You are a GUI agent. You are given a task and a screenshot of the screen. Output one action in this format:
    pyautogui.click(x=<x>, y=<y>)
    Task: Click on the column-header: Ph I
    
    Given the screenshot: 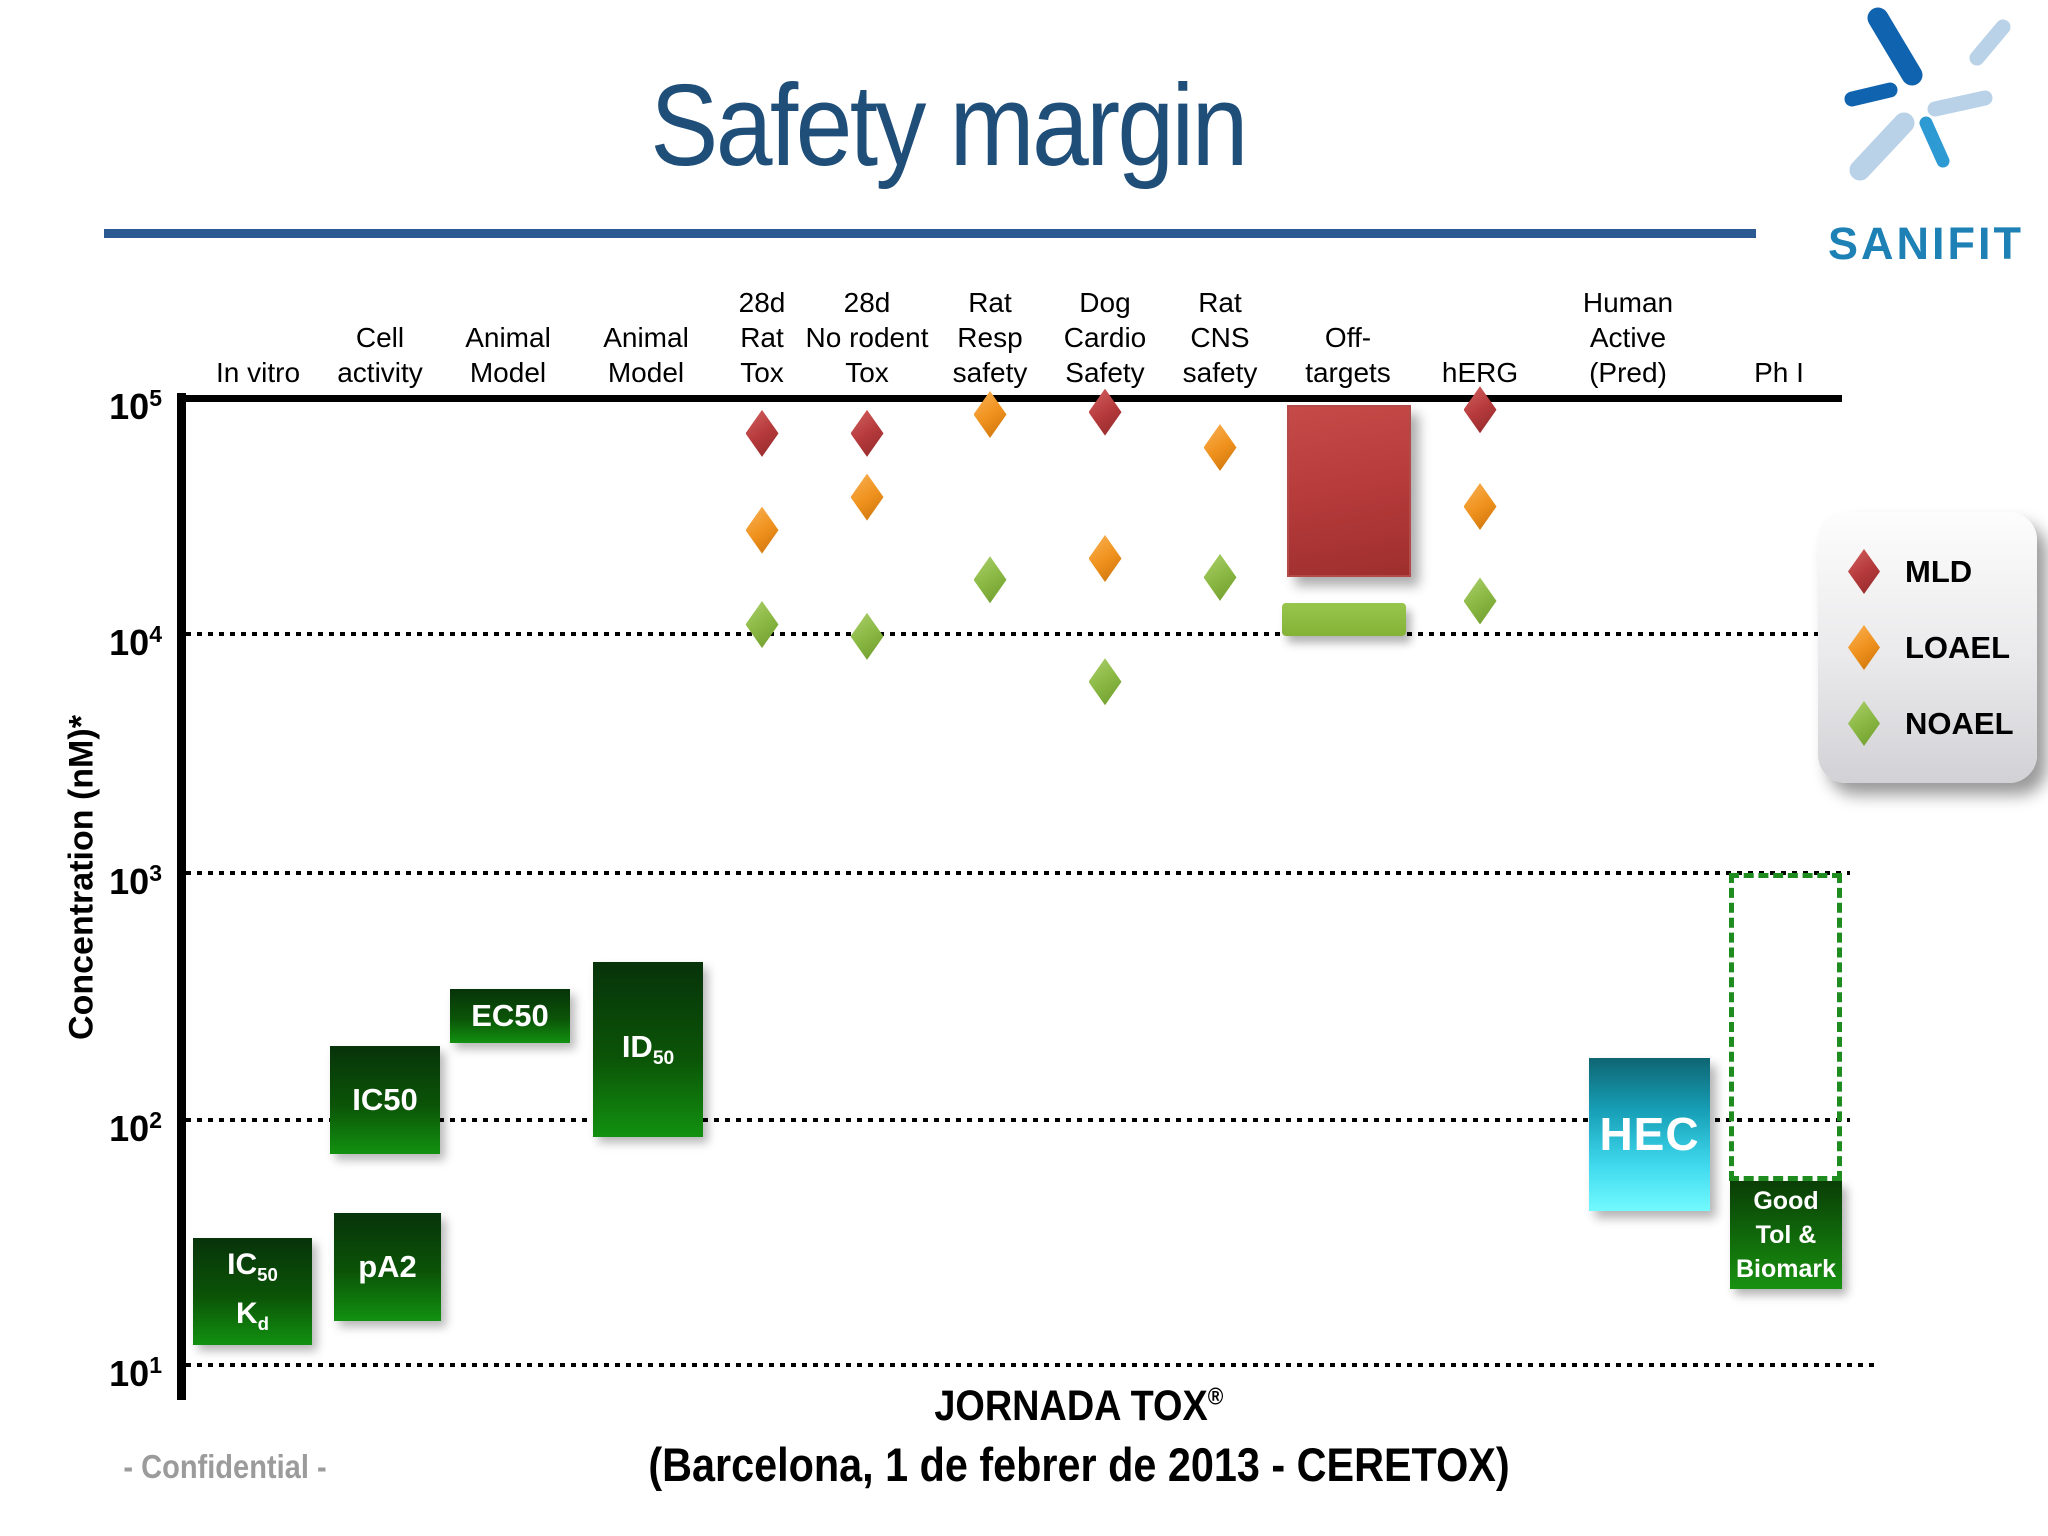 What is the action you would take?
    pyautogui.click(x=1779, y=372)
    